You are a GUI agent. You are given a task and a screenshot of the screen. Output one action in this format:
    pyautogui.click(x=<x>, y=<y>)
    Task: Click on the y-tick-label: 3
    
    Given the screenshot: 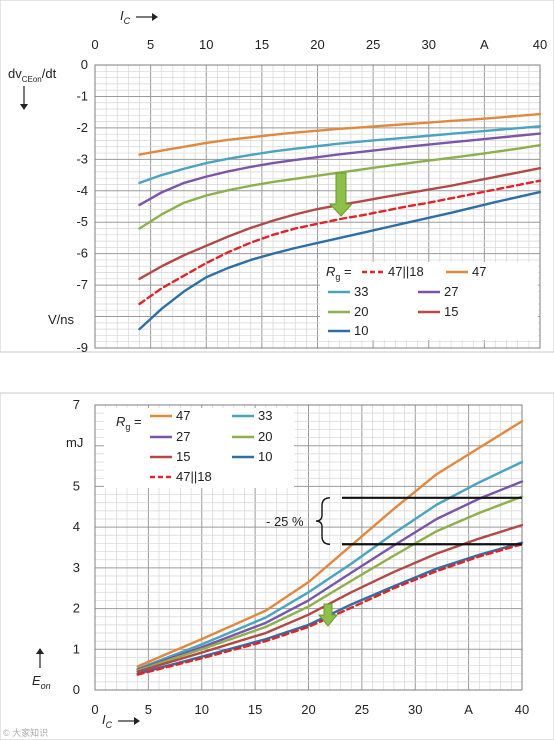 What is the action you would take?
    pyautogui.click(x=76, y=567)
    